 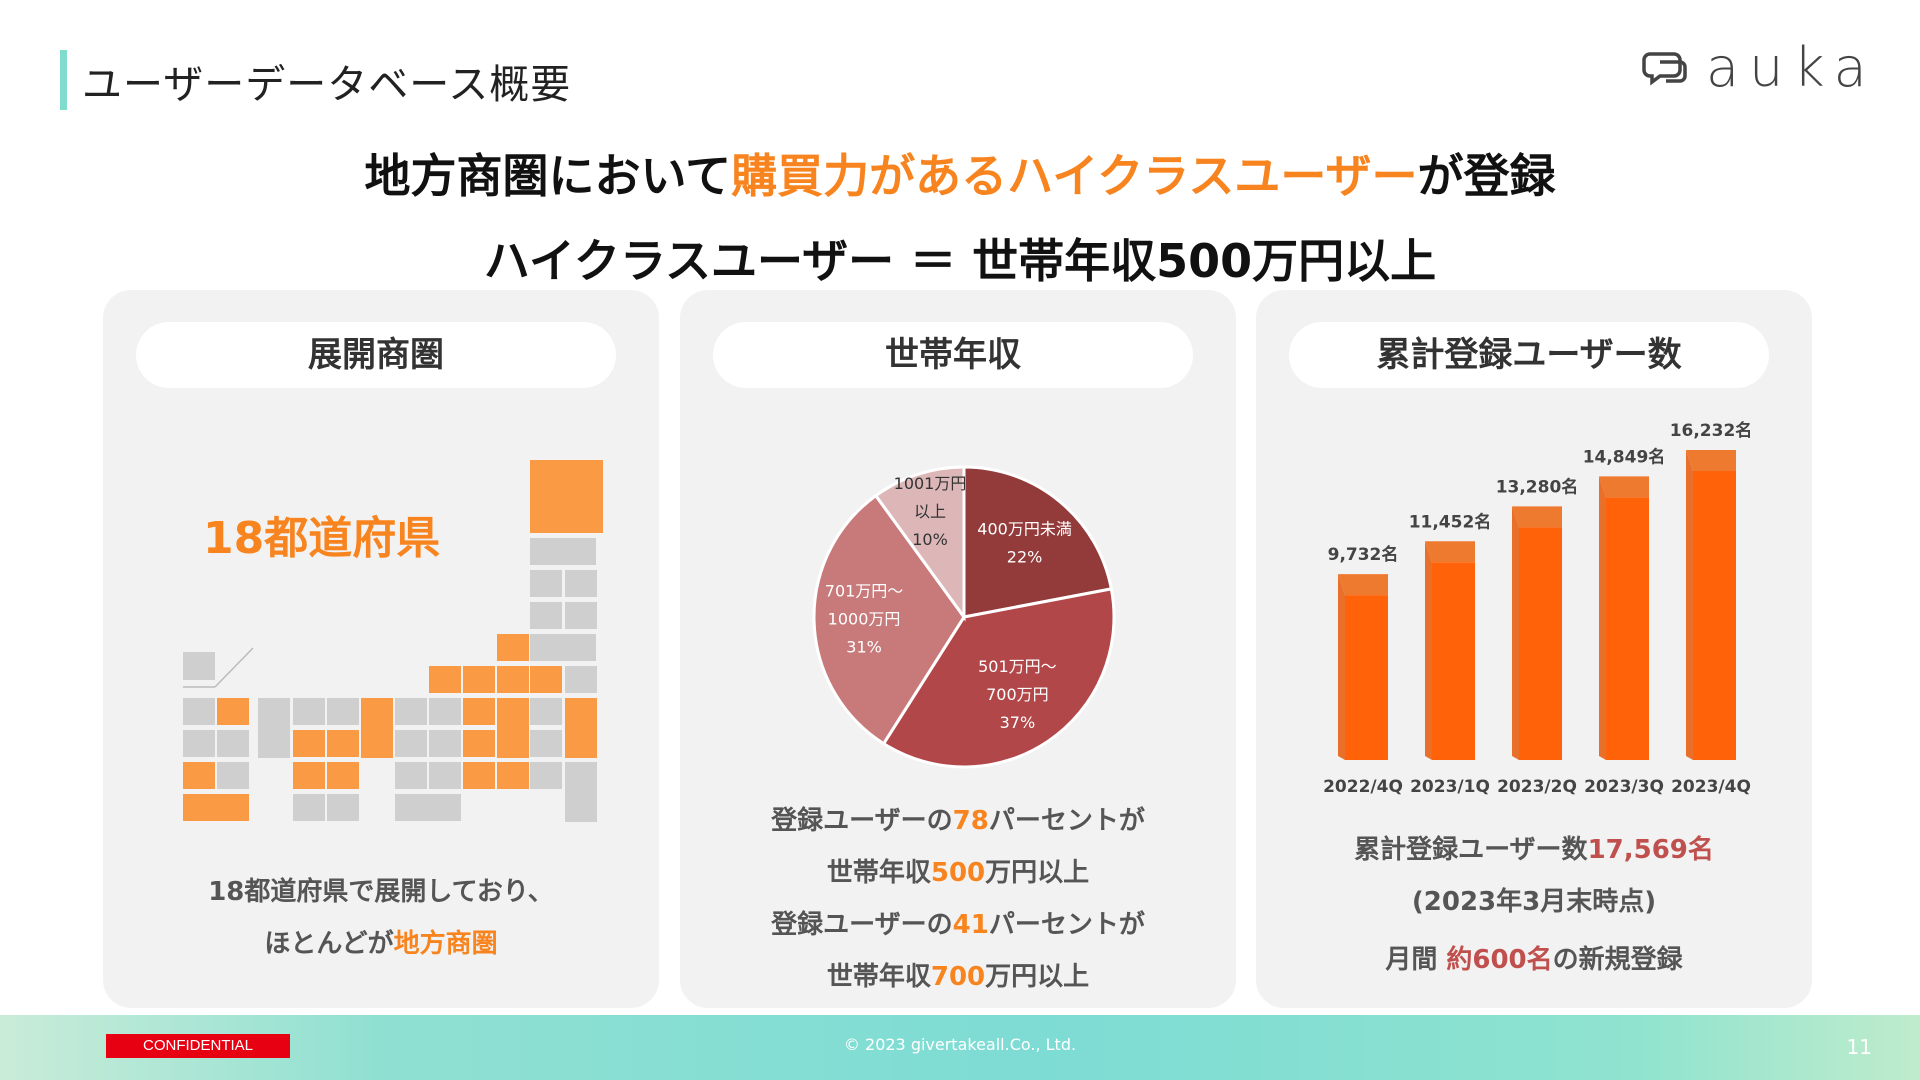 I want to click on pie-slice-label: 501万円～, so click(x=1017, y=666).